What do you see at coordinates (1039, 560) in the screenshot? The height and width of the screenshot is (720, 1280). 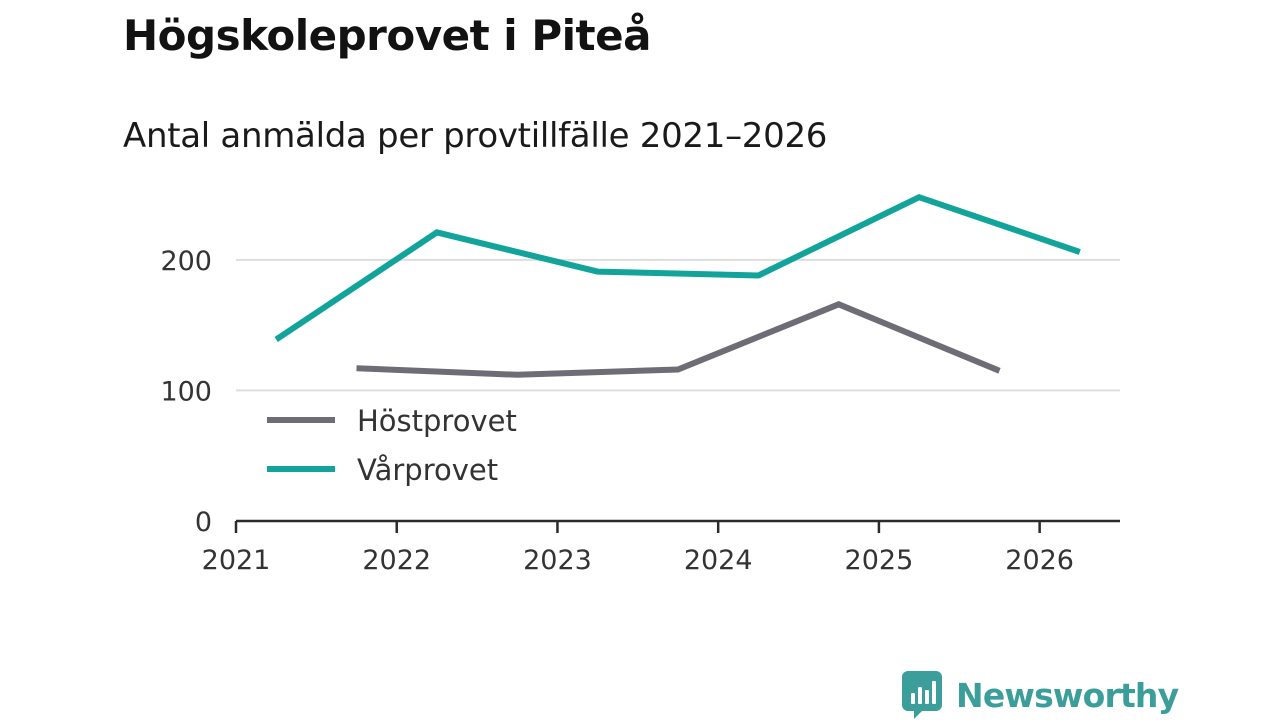 I see `x-tick-label: 2026` at bounding box center [1039, 560].